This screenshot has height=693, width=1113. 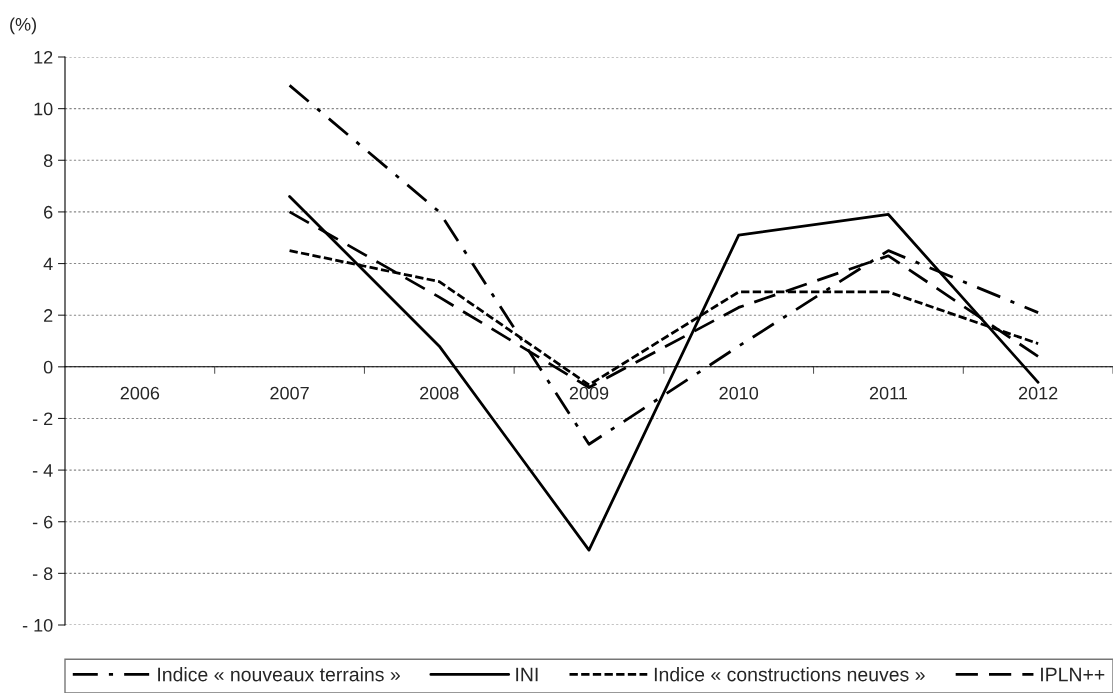 I want to click on x-tick-label: 2007, so click(x=289, y=393).